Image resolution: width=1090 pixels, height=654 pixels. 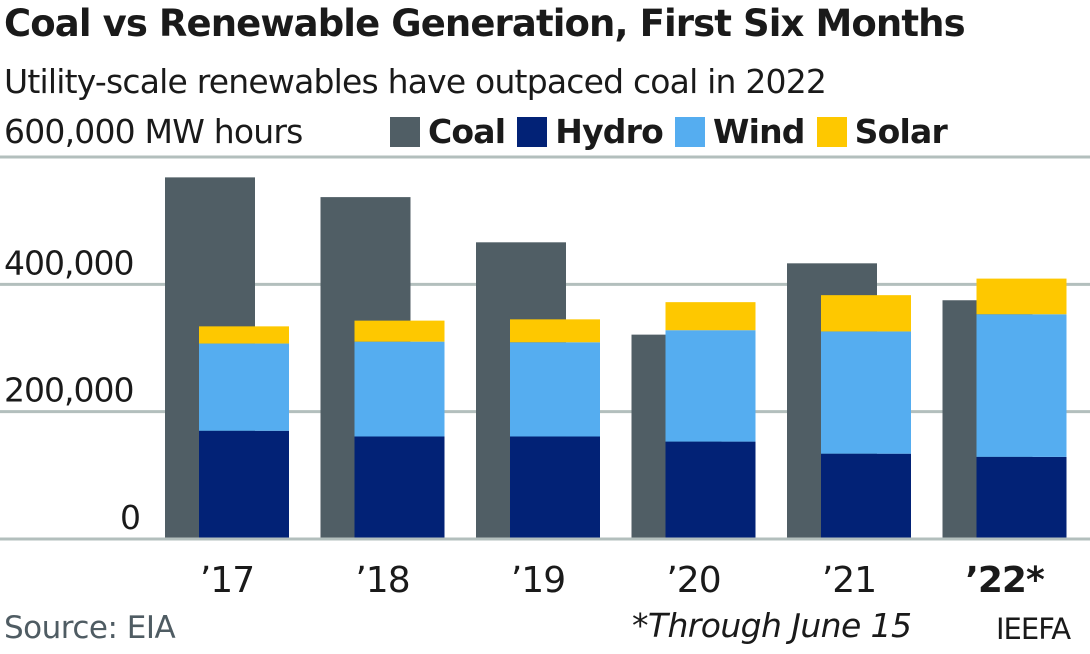 I want to click on x-tick-label: ’22*, so click(x=1005, y=580).